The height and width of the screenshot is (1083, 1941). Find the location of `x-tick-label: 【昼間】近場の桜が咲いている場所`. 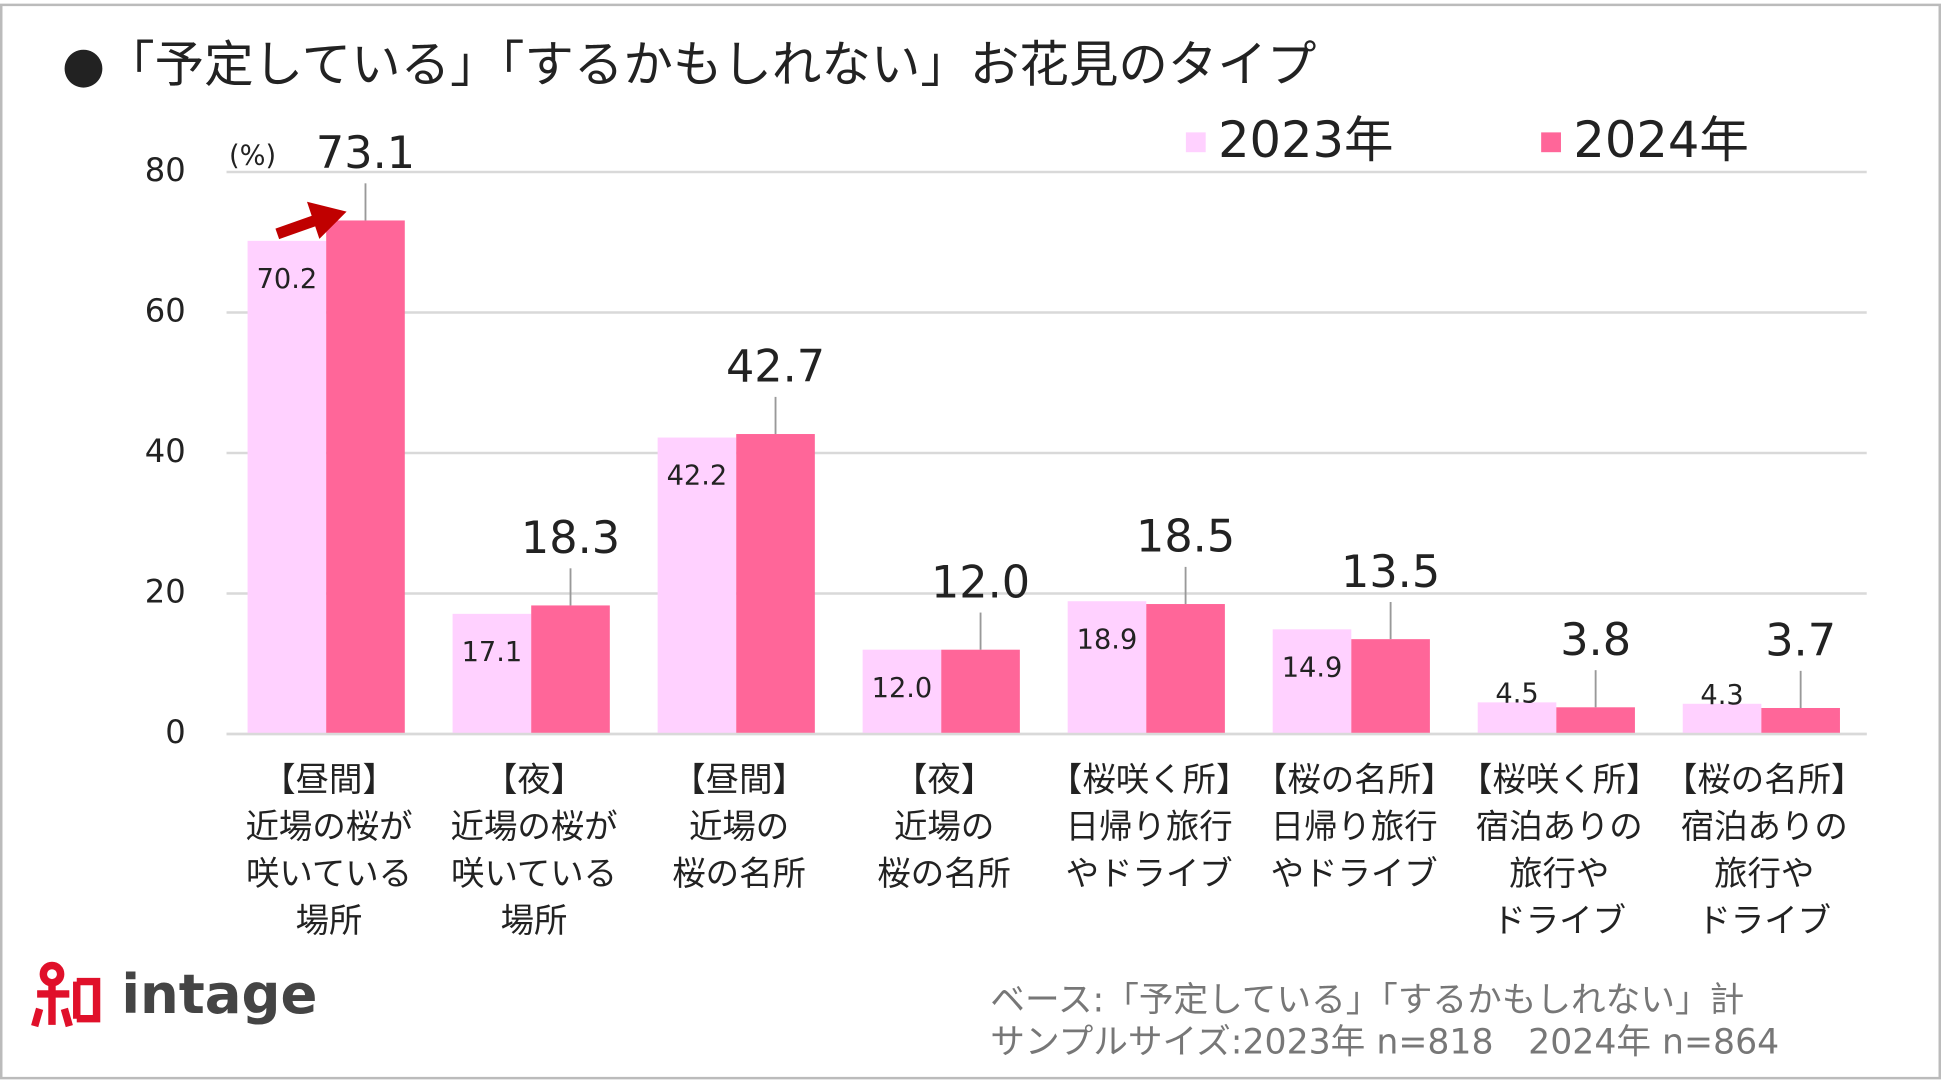

x-tick-label: 【昼間】近場の桜が咲いている場所 is located at coordinates (329, 850).